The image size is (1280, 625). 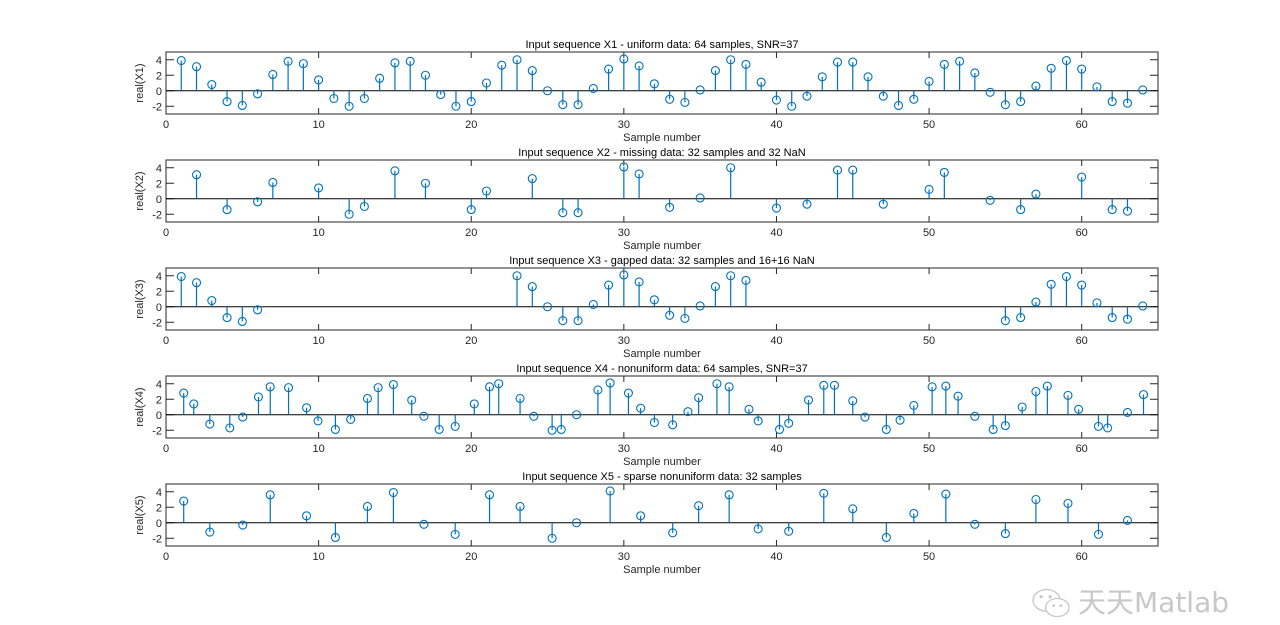 What do you see at coordinates (157, 323) in the screenshot?
I see `y-tick-label: -2` at bounding box center [157, 323].